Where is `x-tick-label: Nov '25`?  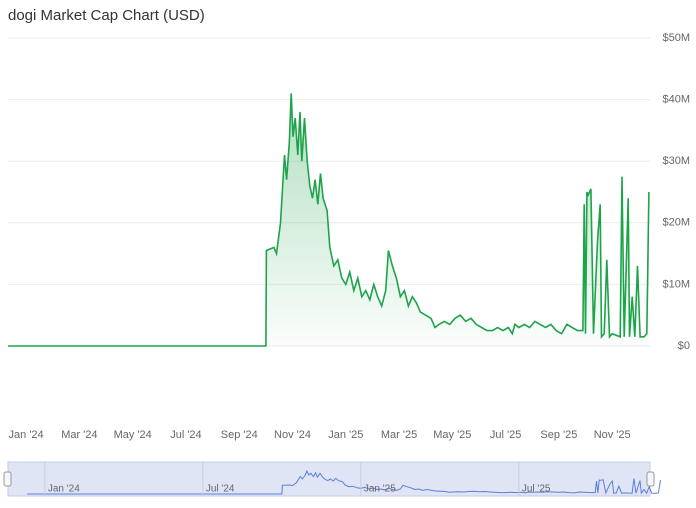
x-tick-label: Nov '25 is located at coordinates (612, 435).